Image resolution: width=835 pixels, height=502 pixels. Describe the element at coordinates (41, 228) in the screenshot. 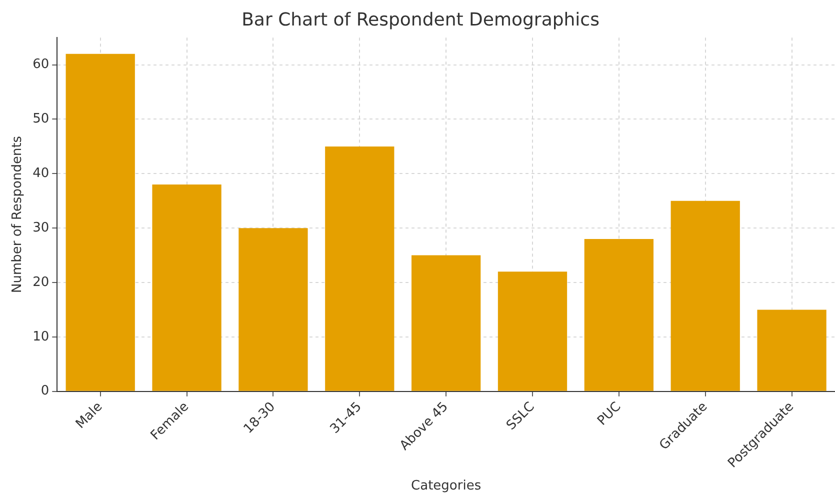

I see `y-tick-label: 30` at that location.